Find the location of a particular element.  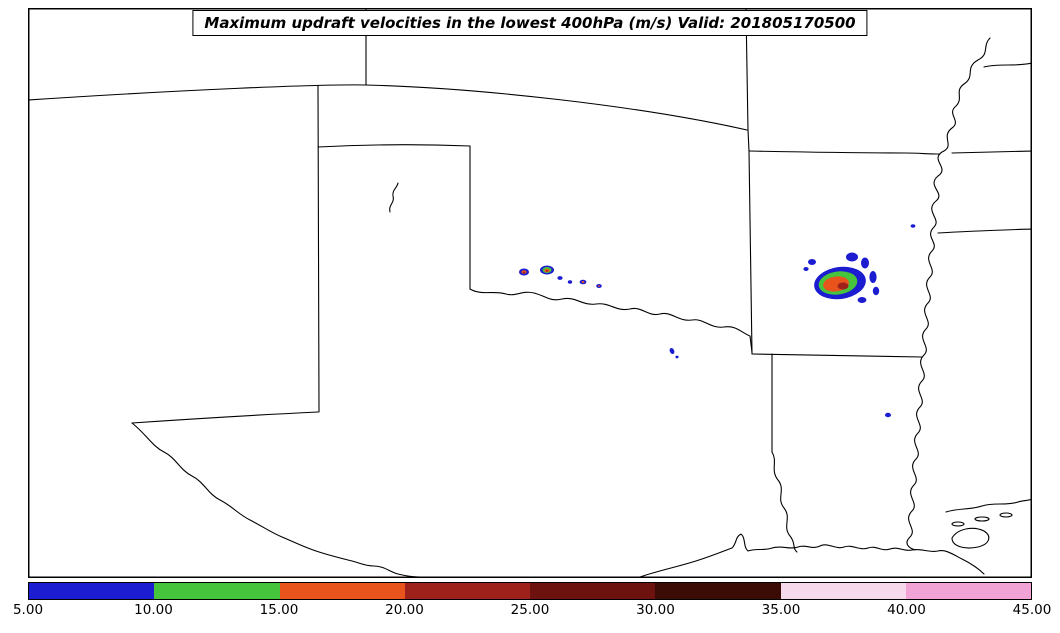

colorbar-tick: 30.00 is located at coordinates (655, 610).